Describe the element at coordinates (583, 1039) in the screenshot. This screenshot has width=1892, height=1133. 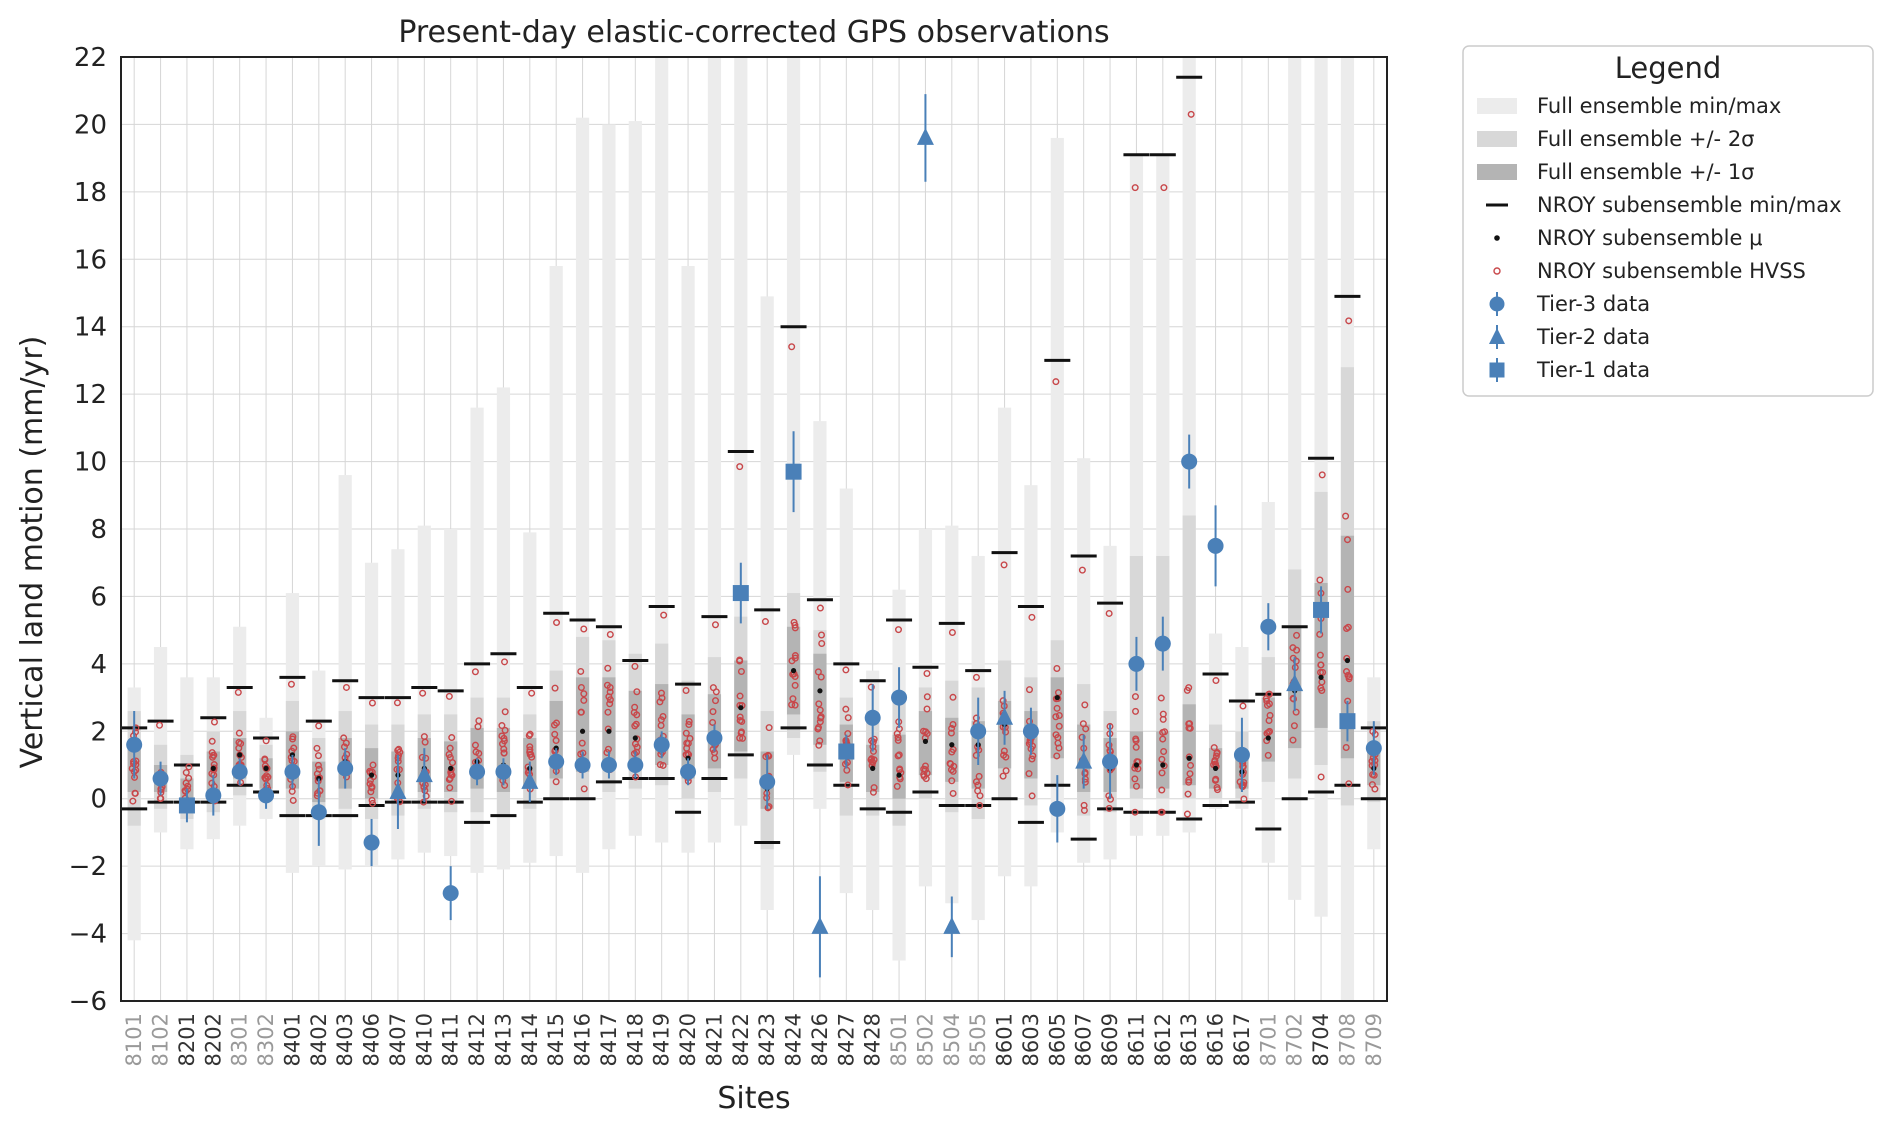
I see `x-tick-label: 8416` at that location.